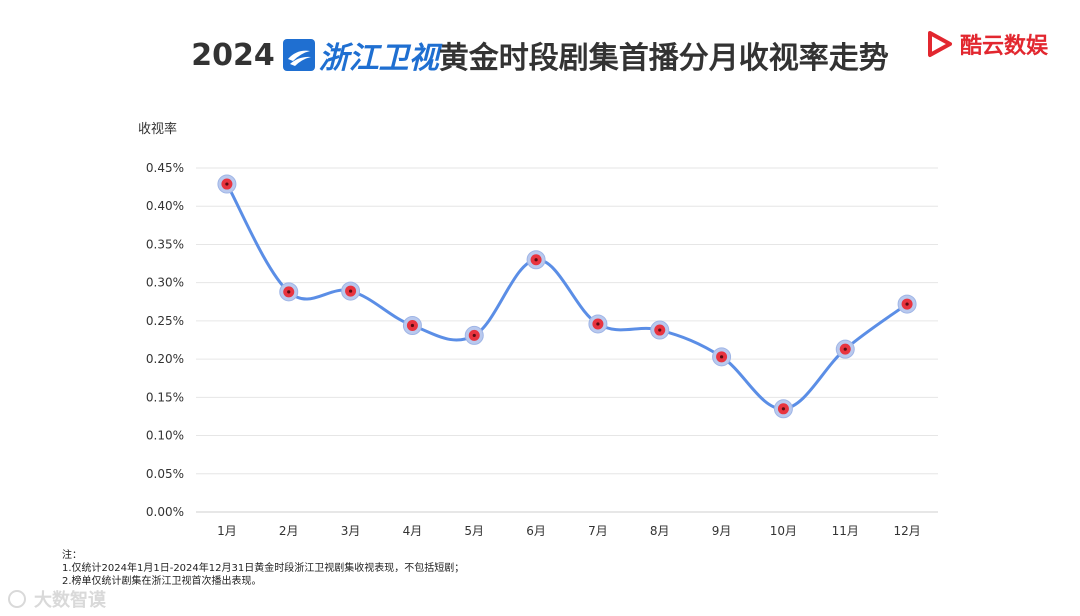  I want to click on watermark-icon, so click(17, 599).